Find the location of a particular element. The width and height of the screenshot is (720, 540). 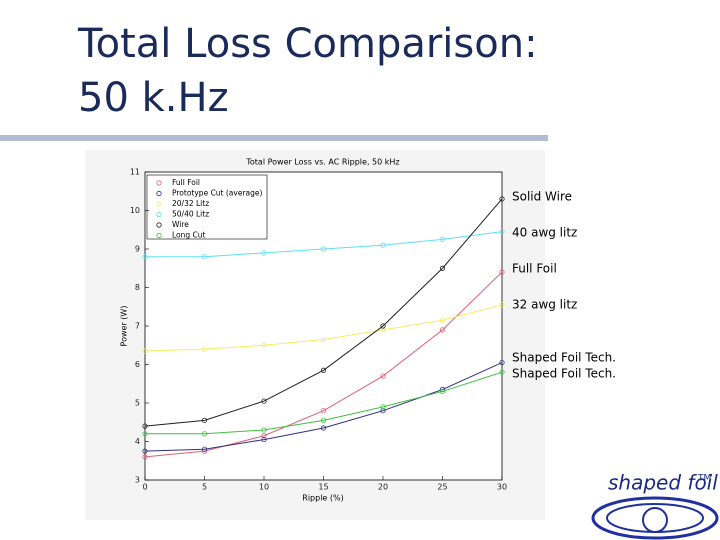

y-axis-label: Power (W) is located at coordinates (124, 326).